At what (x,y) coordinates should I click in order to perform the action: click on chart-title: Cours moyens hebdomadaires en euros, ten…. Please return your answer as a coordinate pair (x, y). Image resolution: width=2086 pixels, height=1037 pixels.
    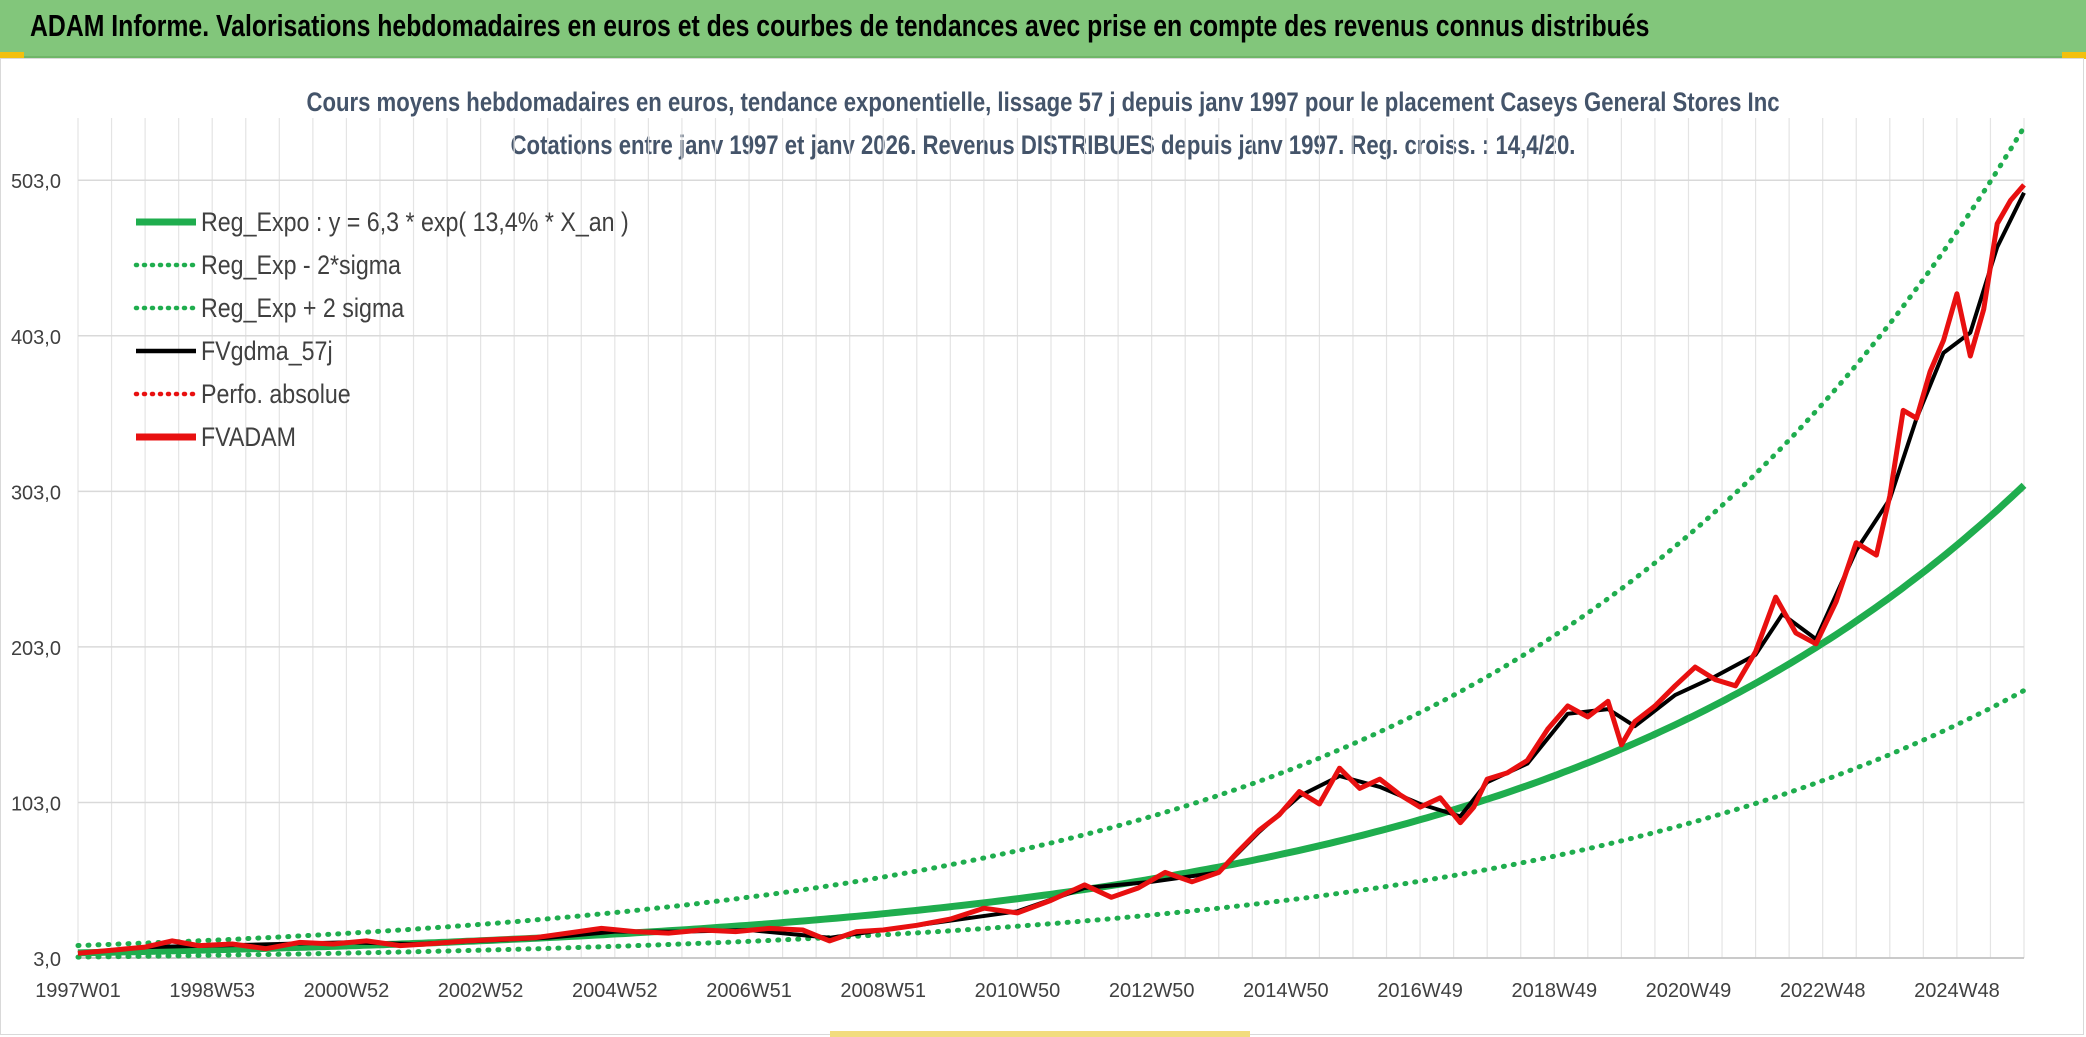
    Looking at the image, I should click on (1042, 103).